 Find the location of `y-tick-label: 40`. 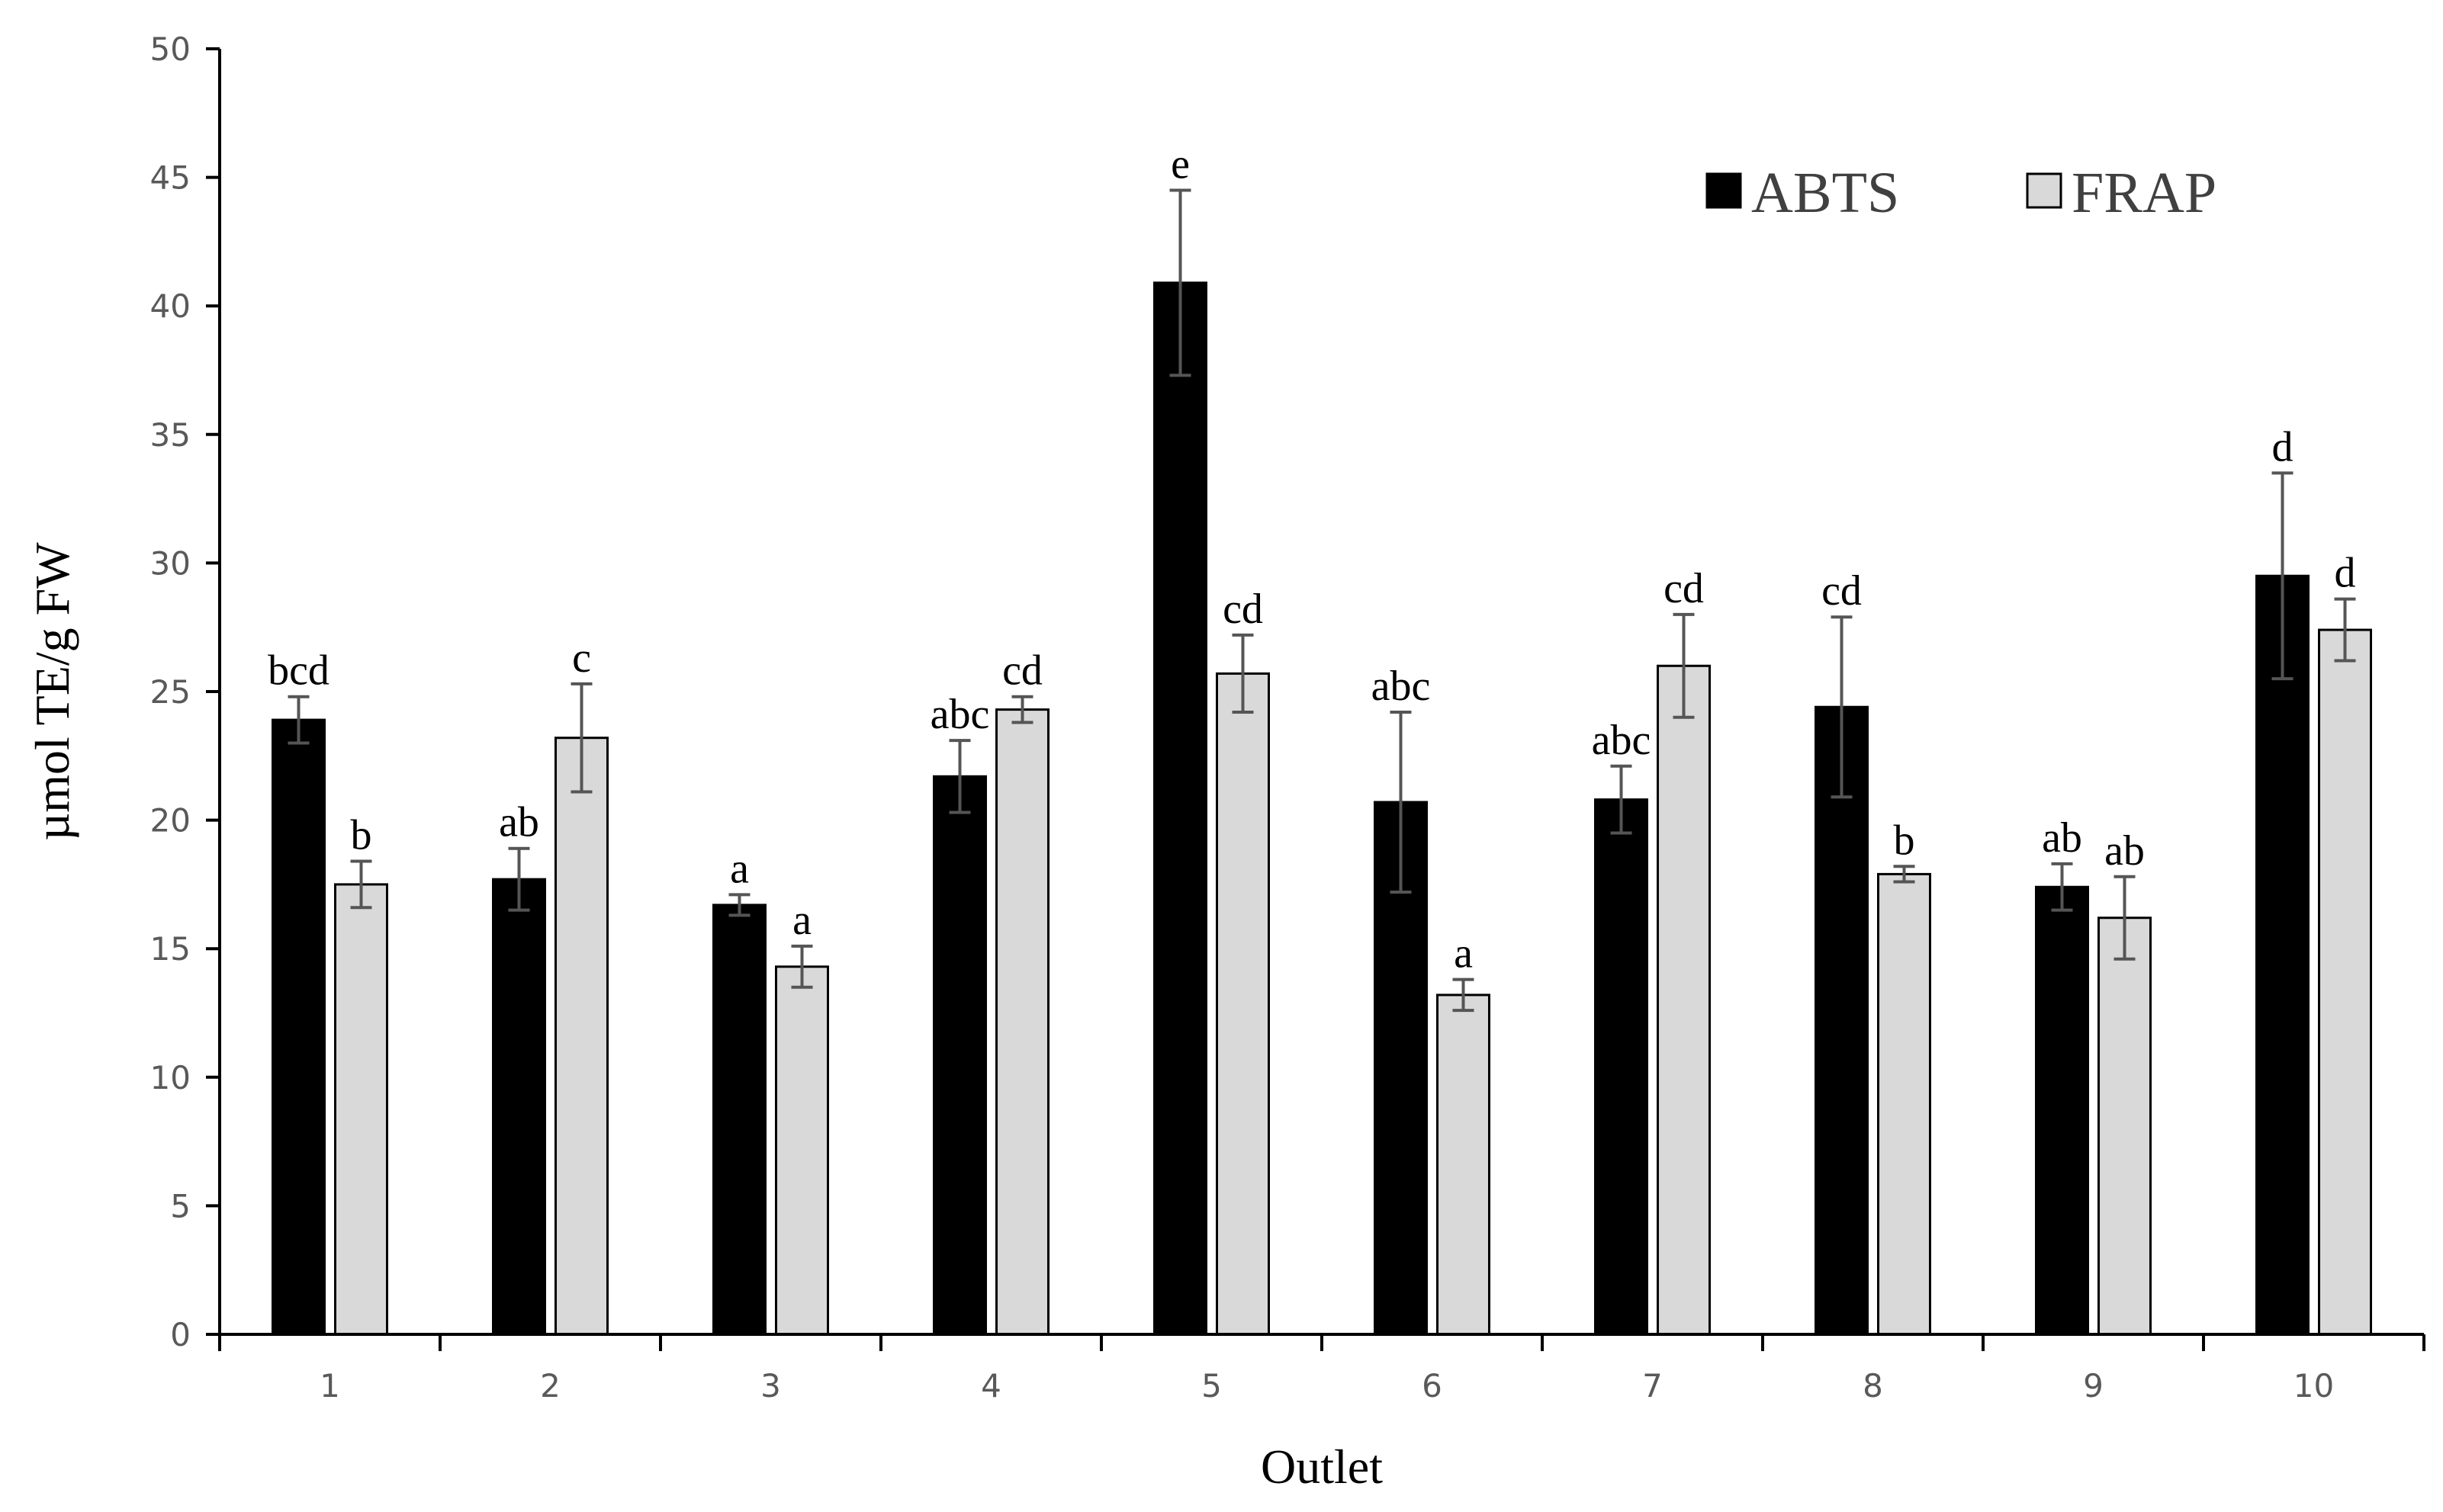

y-tick-label: 40 is located at coordinates (170, 306).